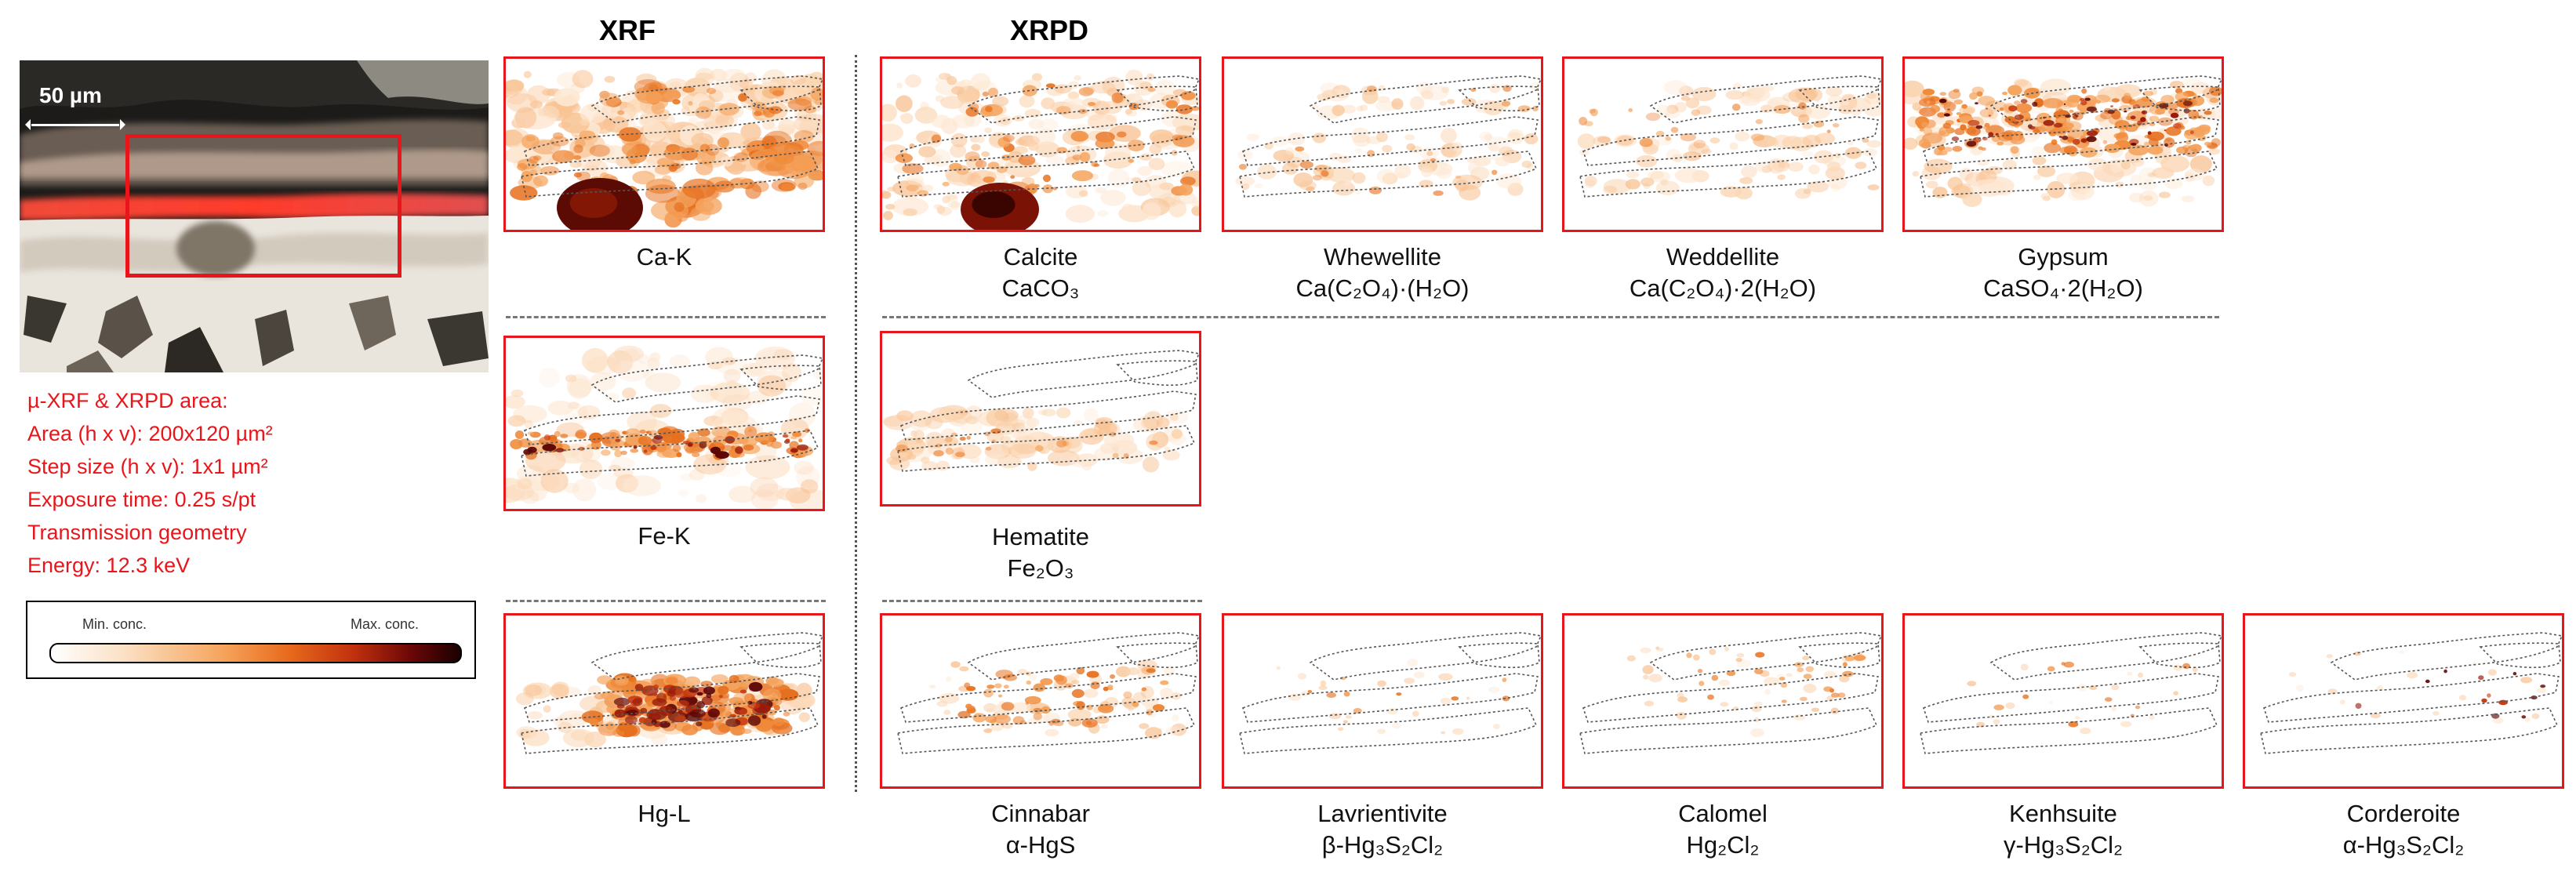 This screenshot has height=886, width=2576. Describe the element at coordinates (147, 466) in the screenshot. I see `info-line: Step size (h x v): 1x1 µm²` at that location.